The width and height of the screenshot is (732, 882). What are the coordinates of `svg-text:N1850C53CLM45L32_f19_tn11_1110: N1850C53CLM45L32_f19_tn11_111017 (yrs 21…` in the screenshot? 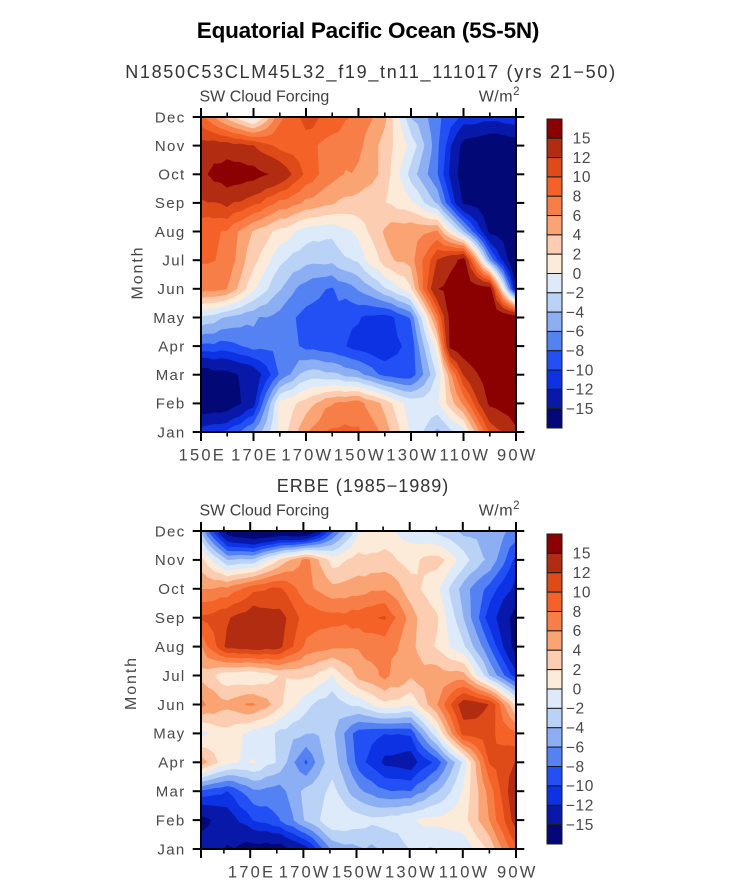 It's located at (371, 72).